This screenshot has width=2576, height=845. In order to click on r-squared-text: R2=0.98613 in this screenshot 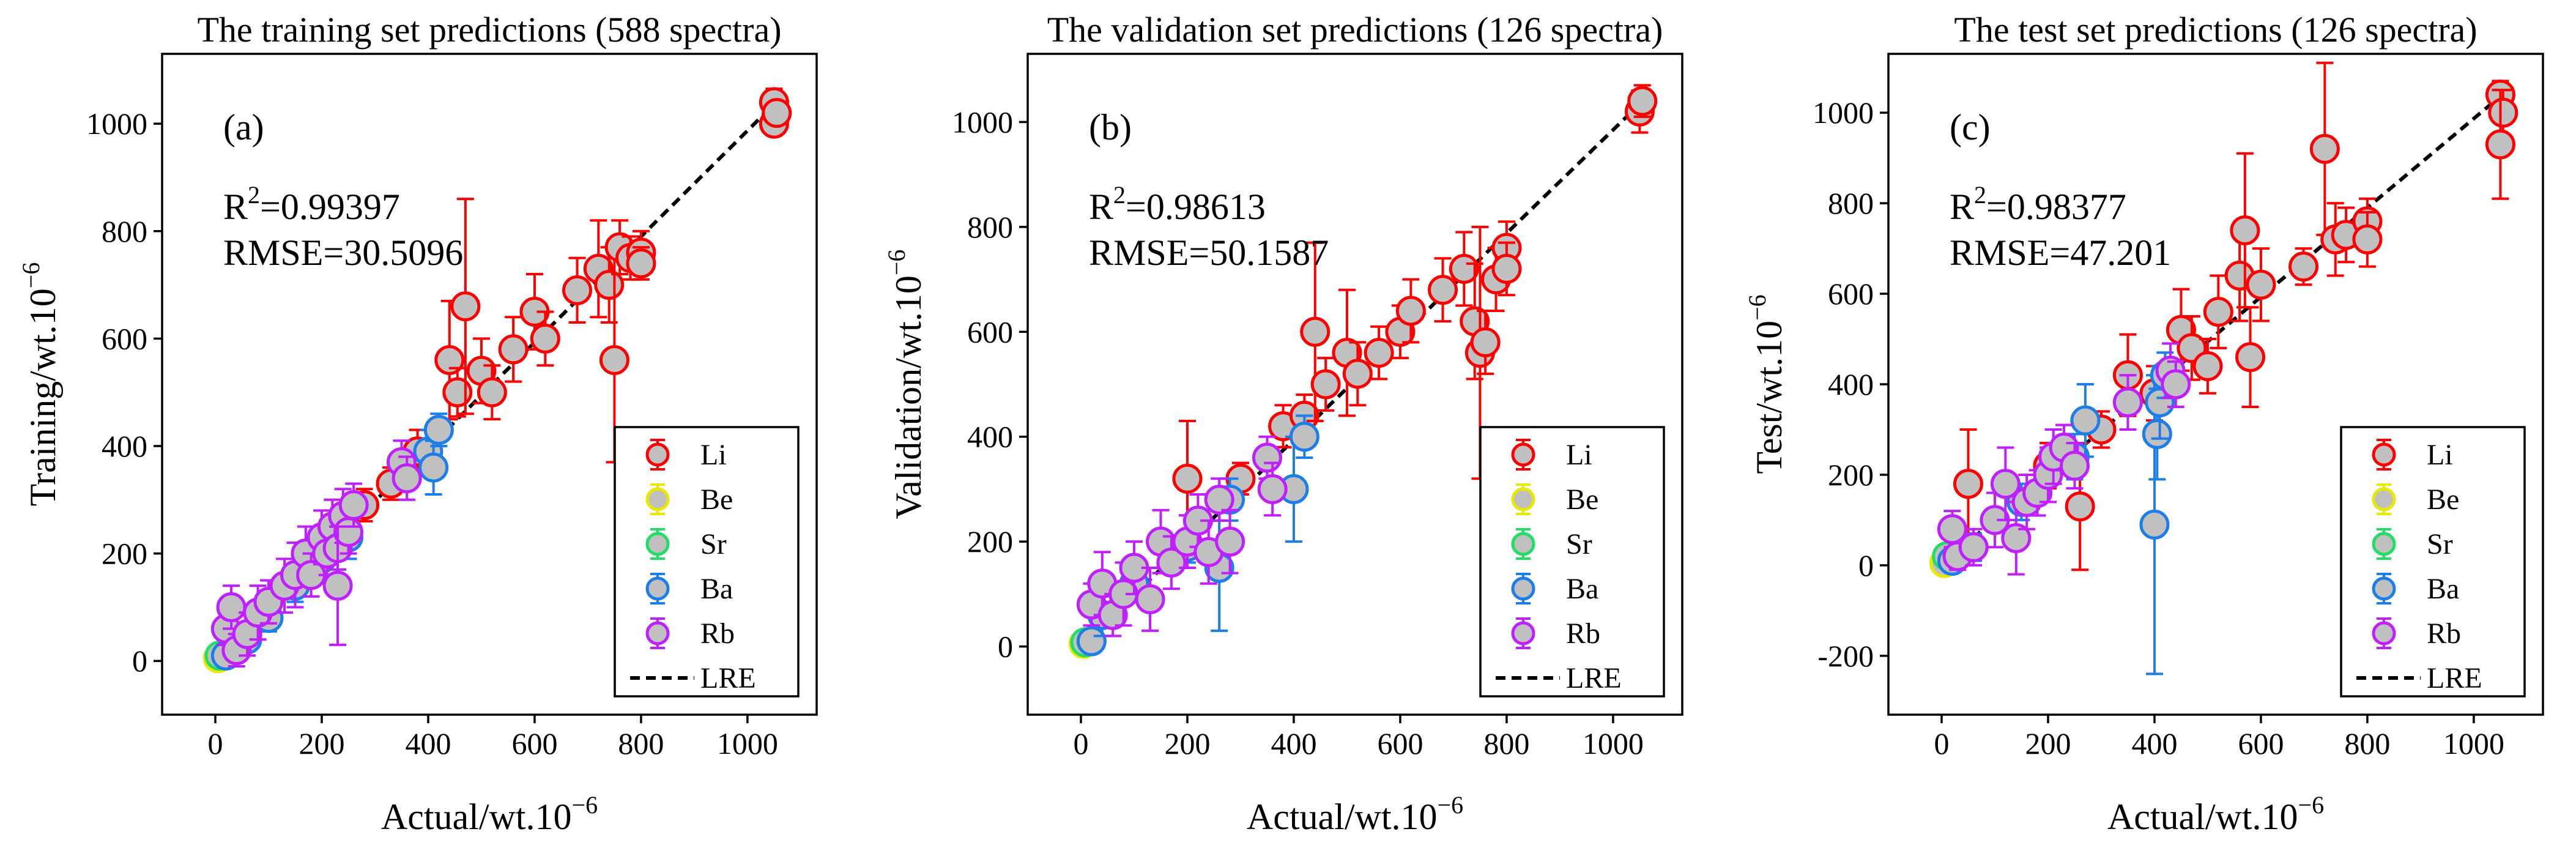, I will do `click(1177, 204)`.